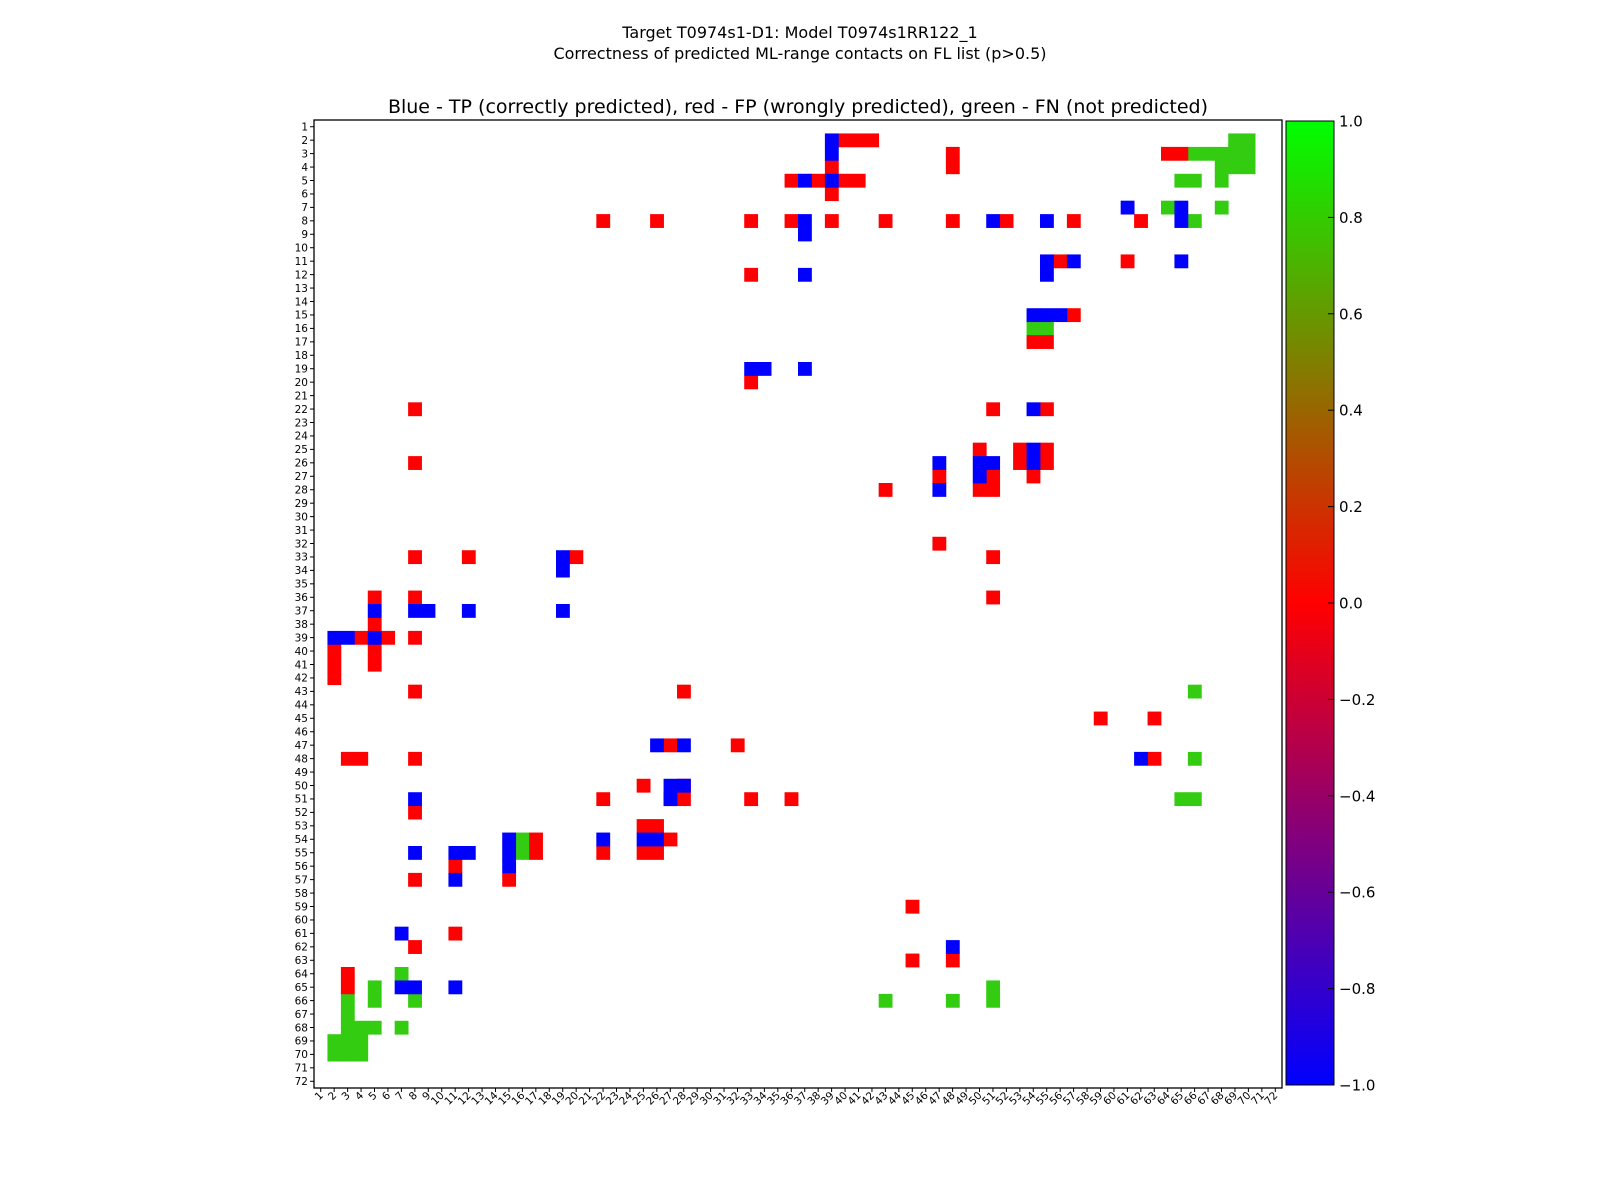  What do you see at coordinates (304, 222) in the screenshot?
I see `y-tick-label: 8` at bounding box center [304, 222].